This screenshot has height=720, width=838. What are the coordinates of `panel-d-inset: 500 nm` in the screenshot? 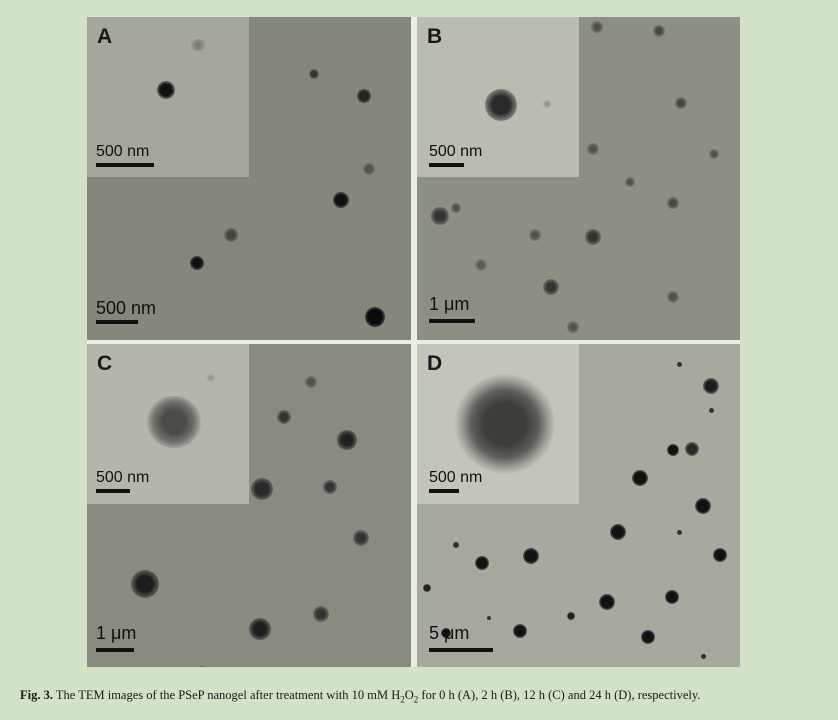 It's located at (498, 424).